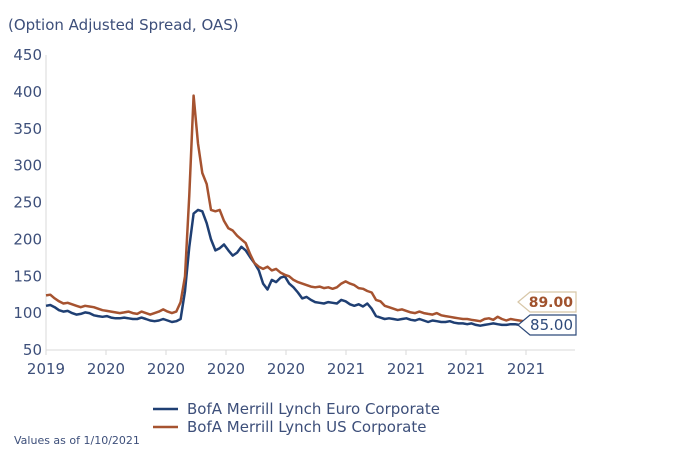 The image size is (686, 476). I want to click on y-tick-label: 200, so click(27, 239).